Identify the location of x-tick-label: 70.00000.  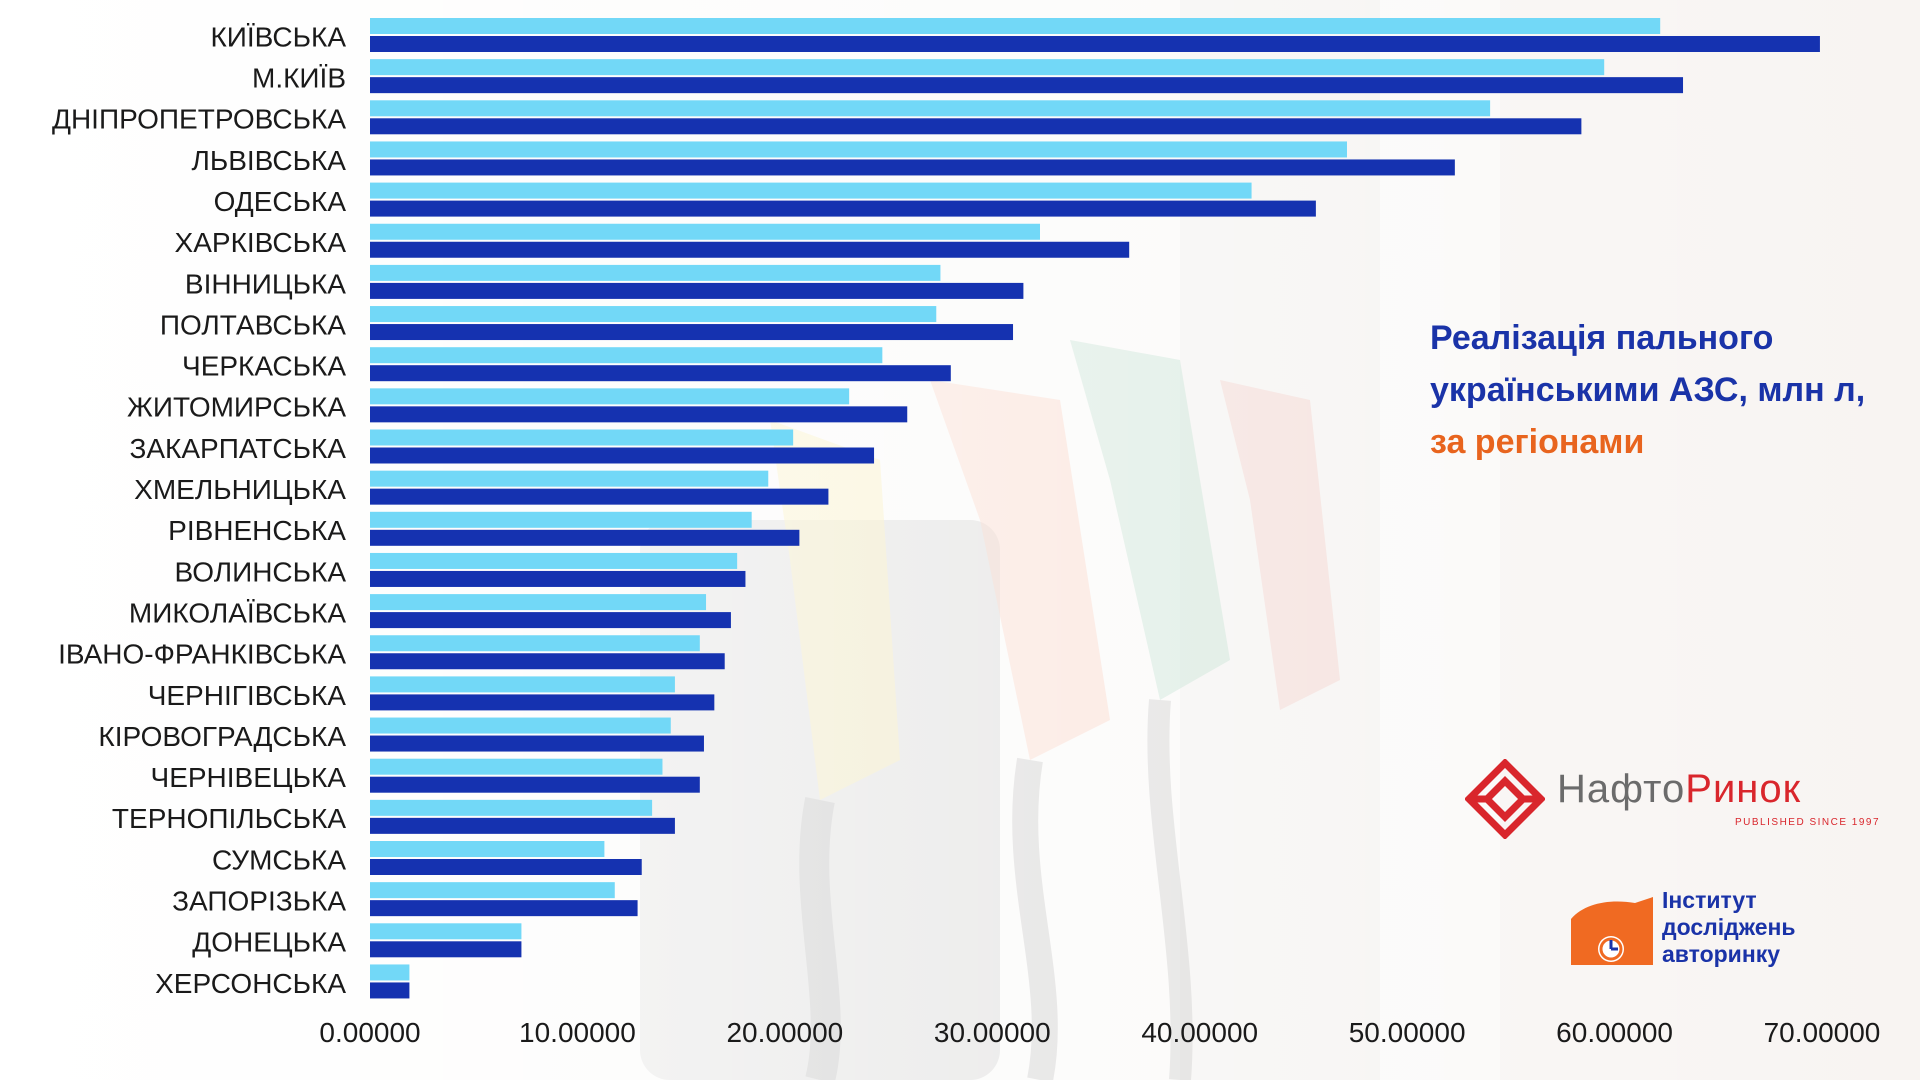
(1822, 1032).